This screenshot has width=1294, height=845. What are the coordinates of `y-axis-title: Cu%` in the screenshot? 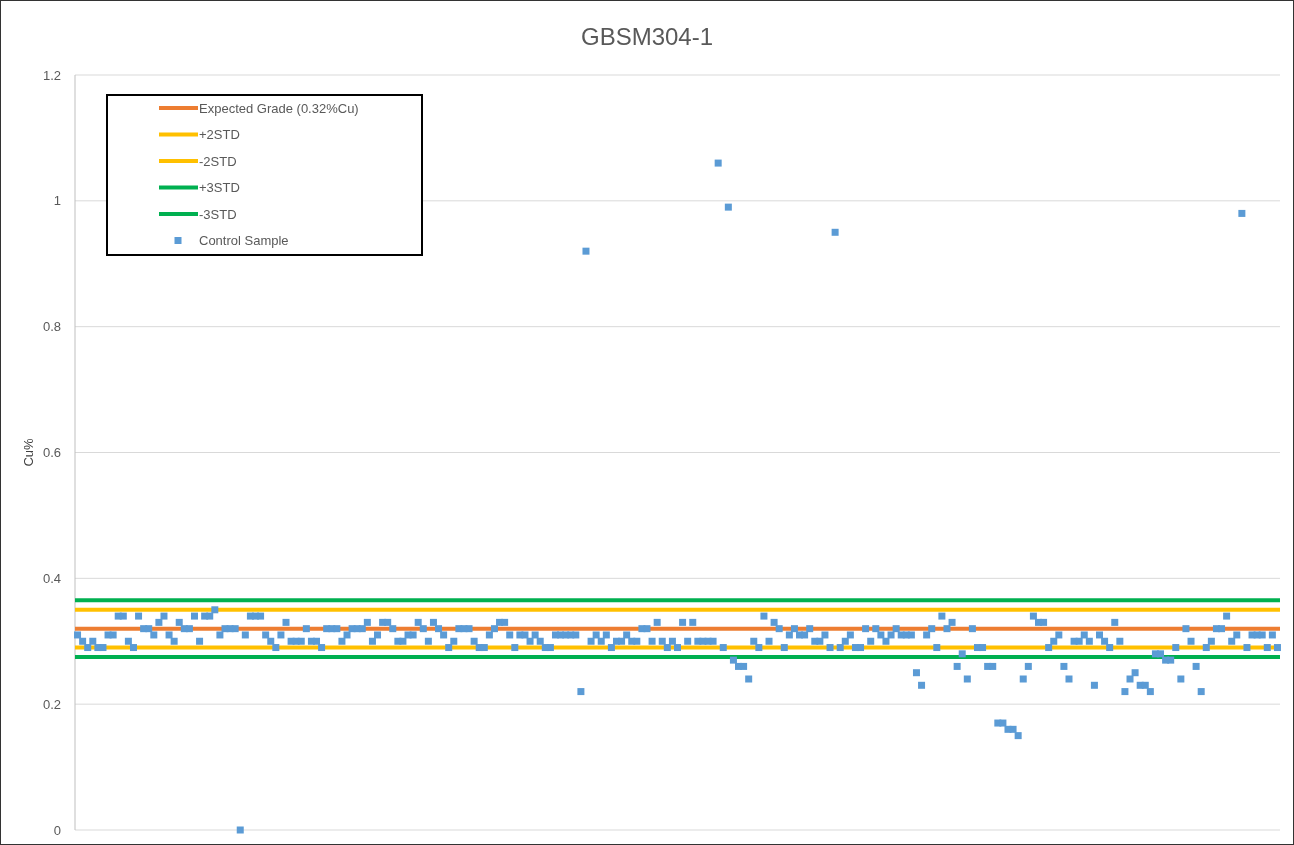 It's located at (28, 452).